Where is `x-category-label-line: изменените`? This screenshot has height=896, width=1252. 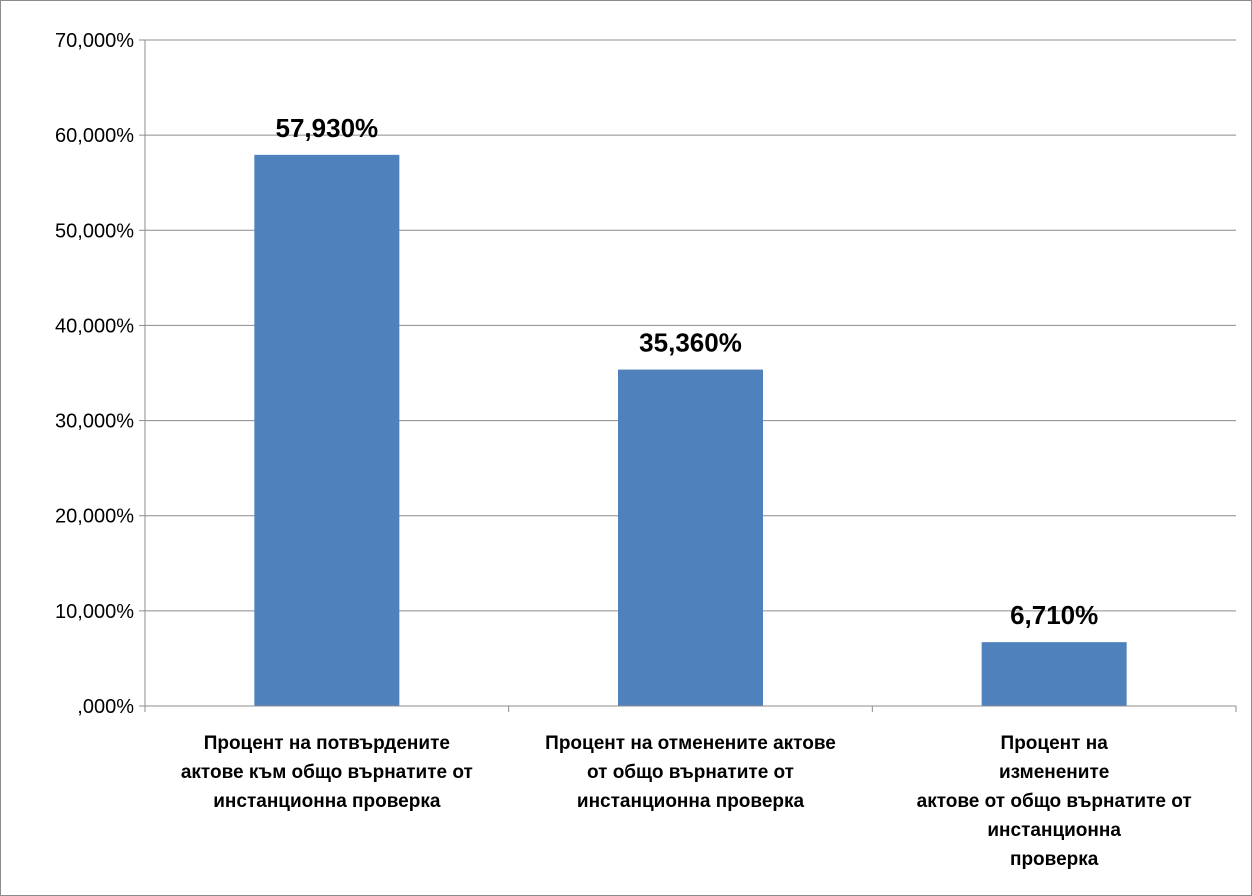
x-category-label-line: изменените is located at coordinates (1054, 772).